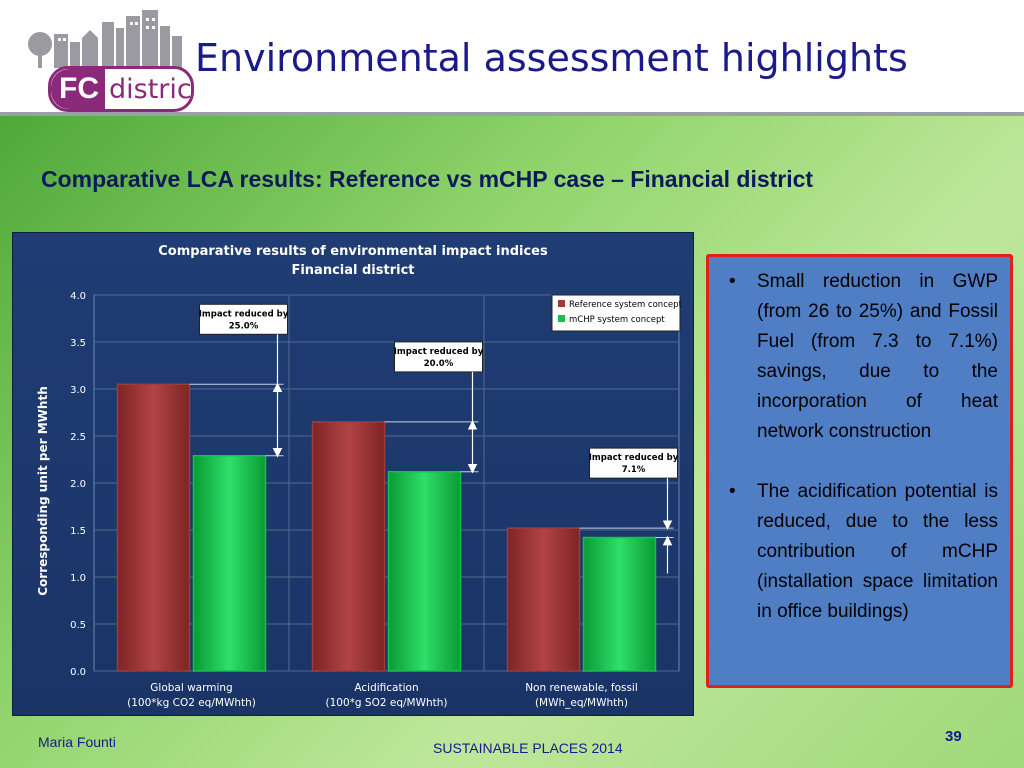 This screenshot has width=1024, height=768. Describe the element at coordinates (78, 343) in the screenshot. I see `y-tick-label: 3.5` at that location.